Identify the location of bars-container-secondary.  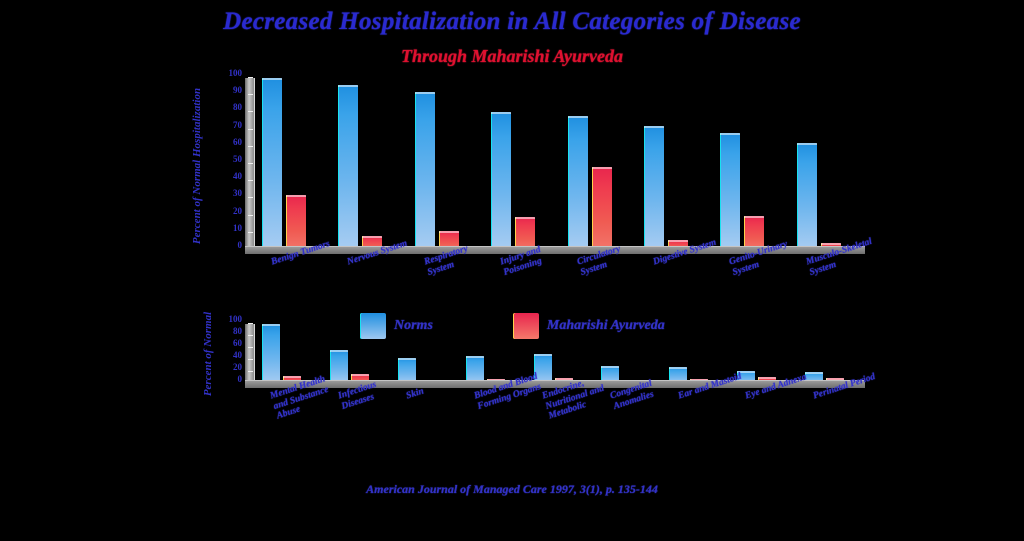
(559, 354).